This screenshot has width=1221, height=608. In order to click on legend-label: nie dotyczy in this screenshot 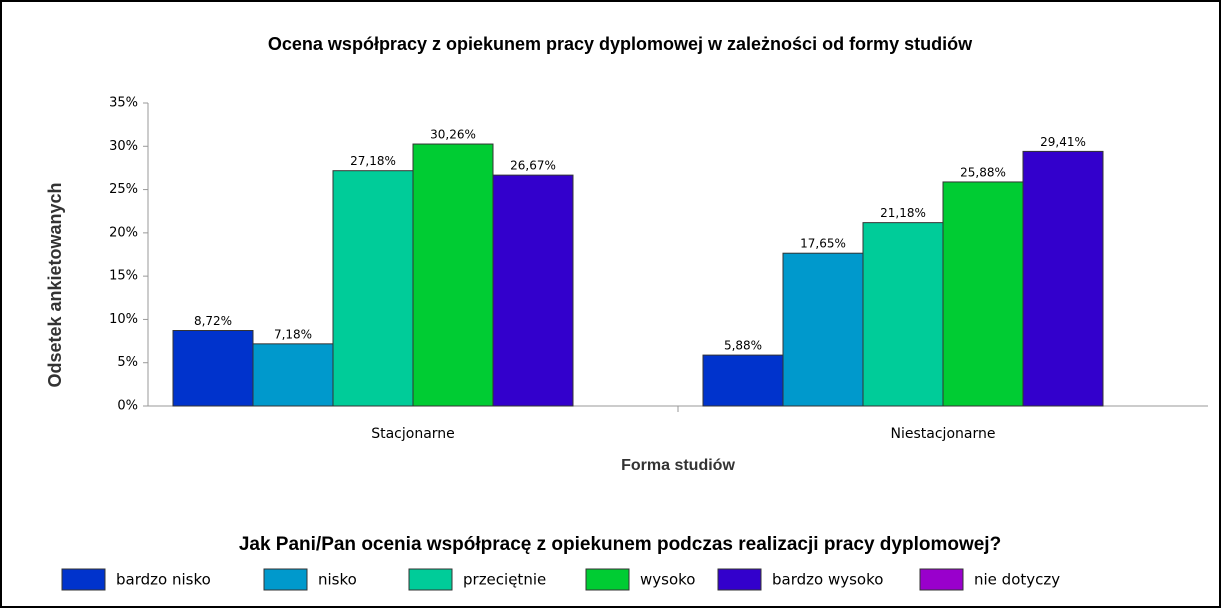, I will do `click(1017, 580)`.